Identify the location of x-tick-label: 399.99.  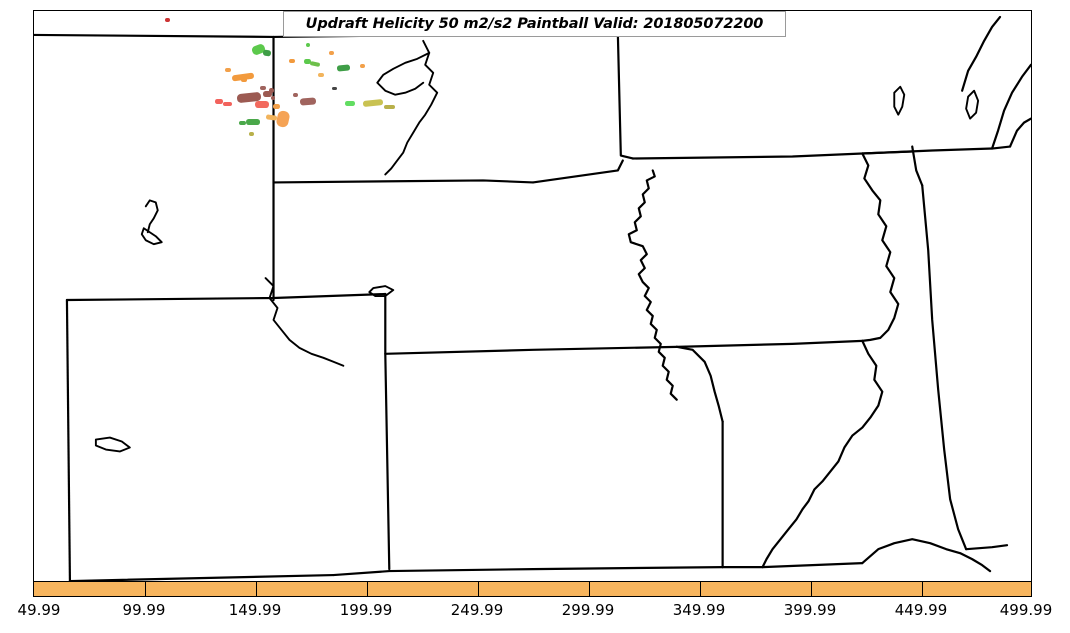
(810, 610).